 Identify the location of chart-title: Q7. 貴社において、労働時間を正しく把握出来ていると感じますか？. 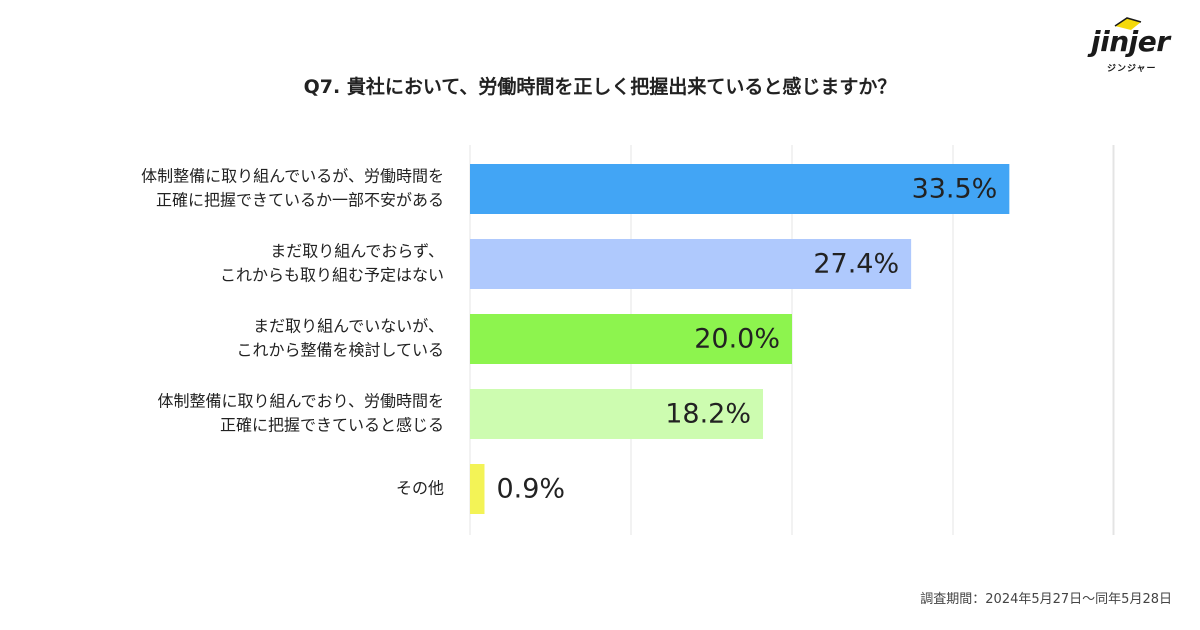
(600, 87).